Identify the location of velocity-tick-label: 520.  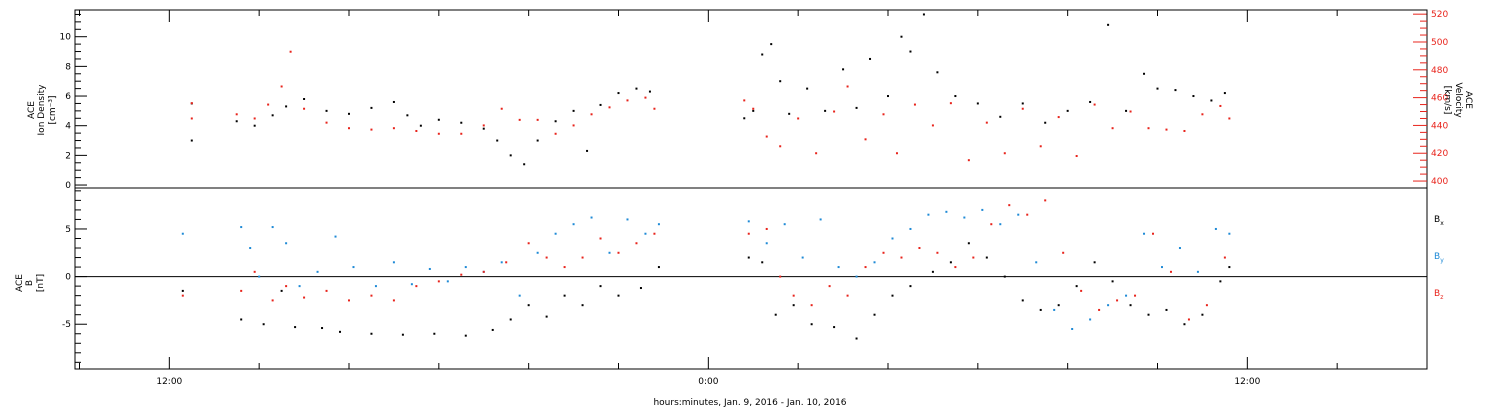
(1439, 15).